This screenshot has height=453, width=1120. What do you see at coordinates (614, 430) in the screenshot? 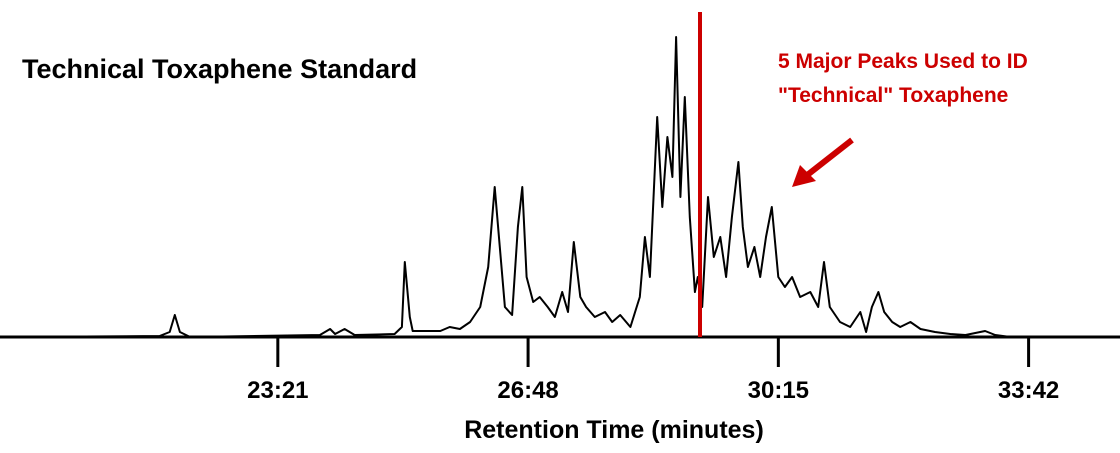
I see `x-axis-label: Retention Time (minutes)` at bounding box center [614, 430].